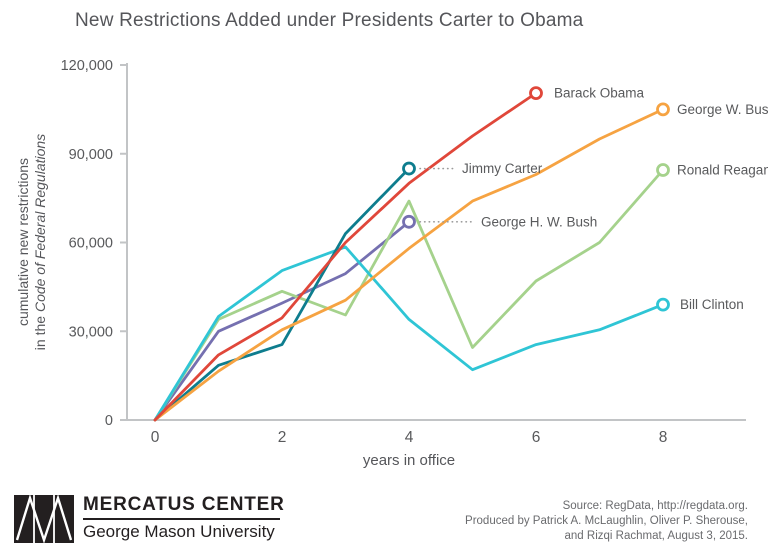  I want to click on x-tick-label: 4, so click(409, 437).